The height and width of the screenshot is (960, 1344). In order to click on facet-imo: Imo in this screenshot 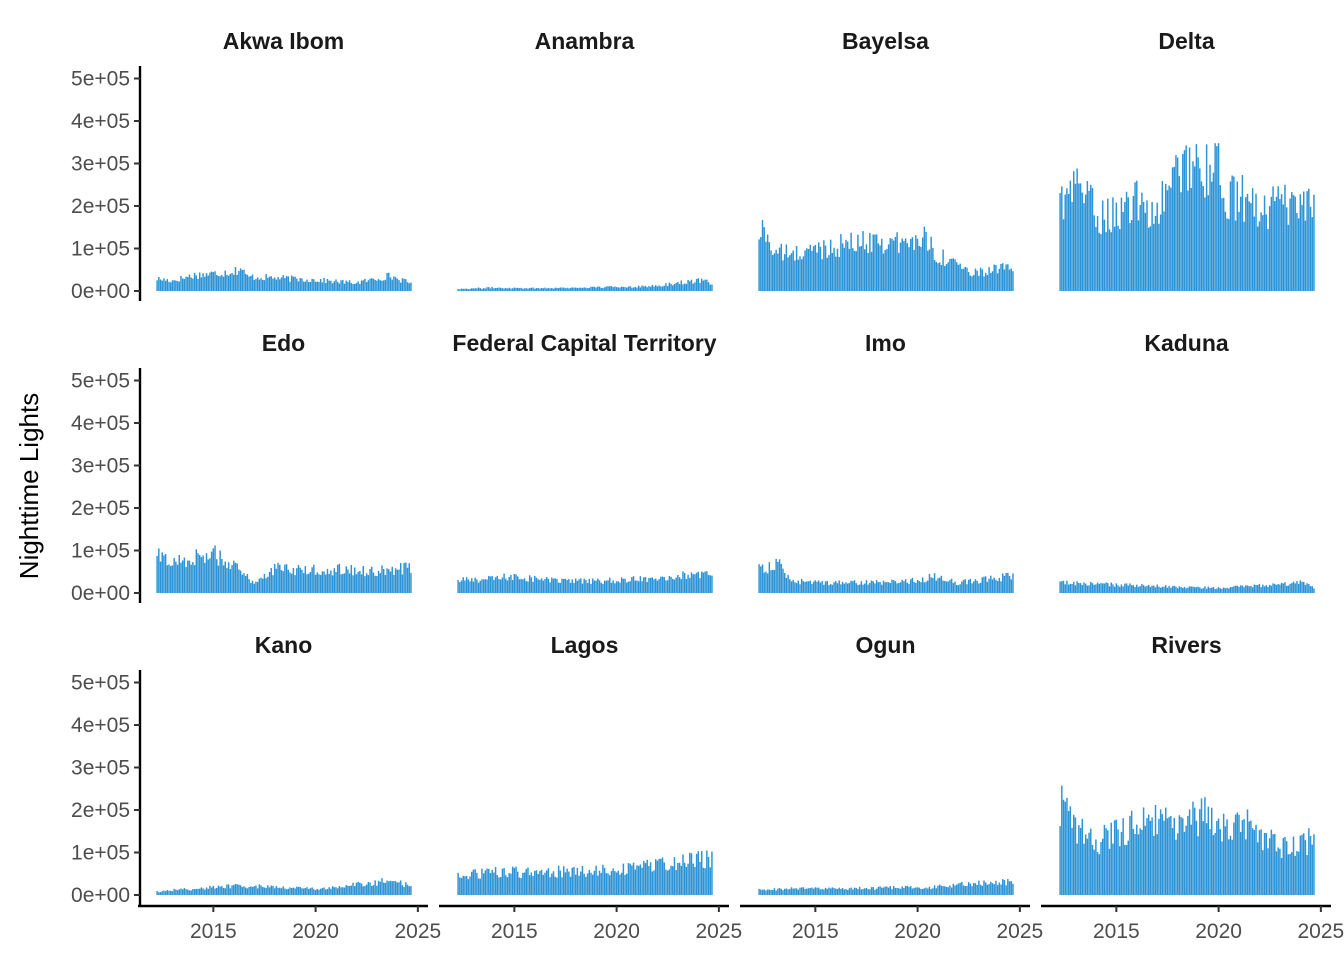, I will do `click(886, 461)`.